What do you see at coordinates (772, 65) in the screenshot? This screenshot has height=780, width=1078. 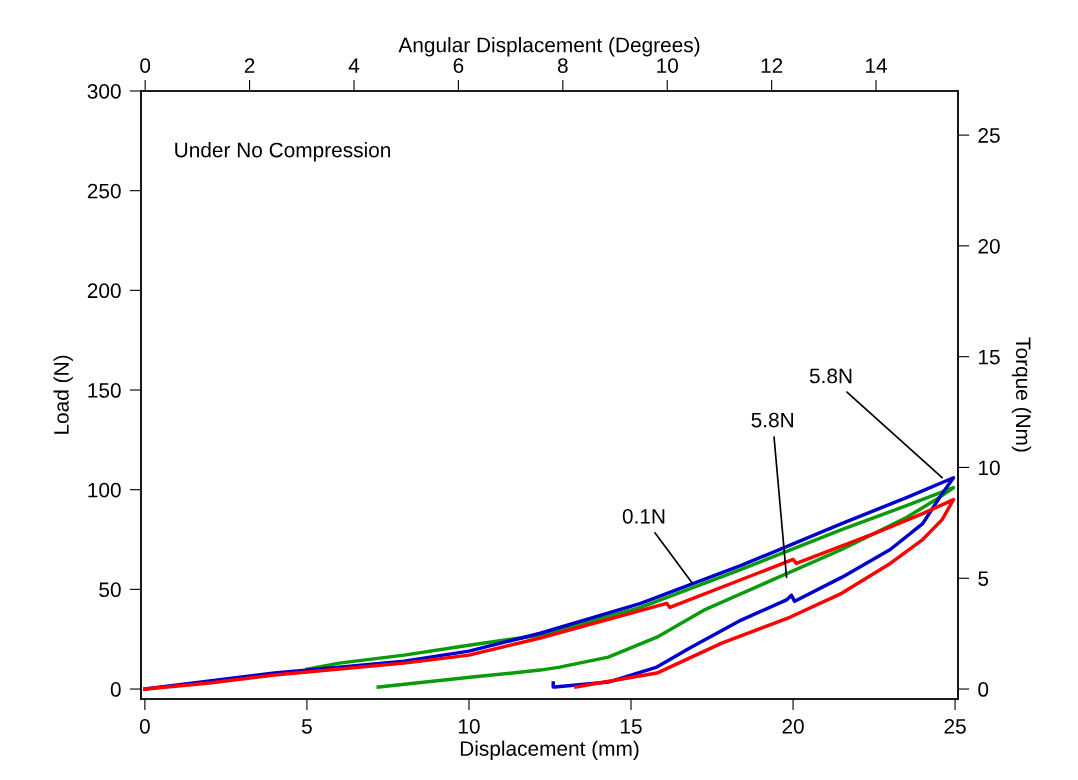 I see `x2-tick-label: 12` at bounding box center [772, 65].